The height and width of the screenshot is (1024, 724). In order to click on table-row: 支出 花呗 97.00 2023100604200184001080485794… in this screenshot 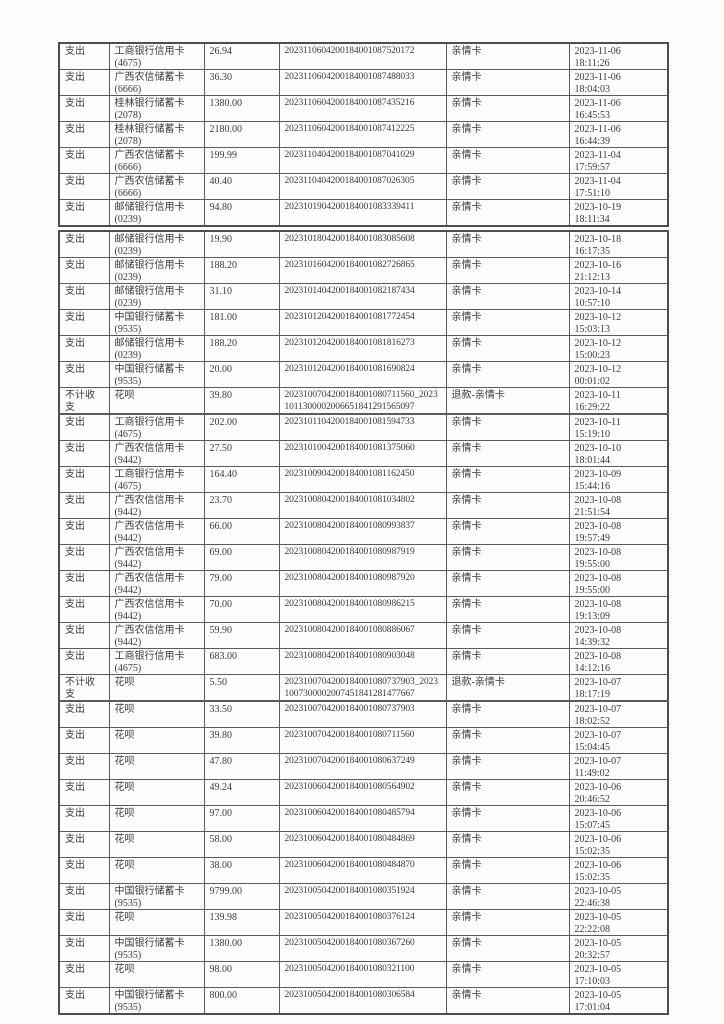, I will do `click(363, 818)`.